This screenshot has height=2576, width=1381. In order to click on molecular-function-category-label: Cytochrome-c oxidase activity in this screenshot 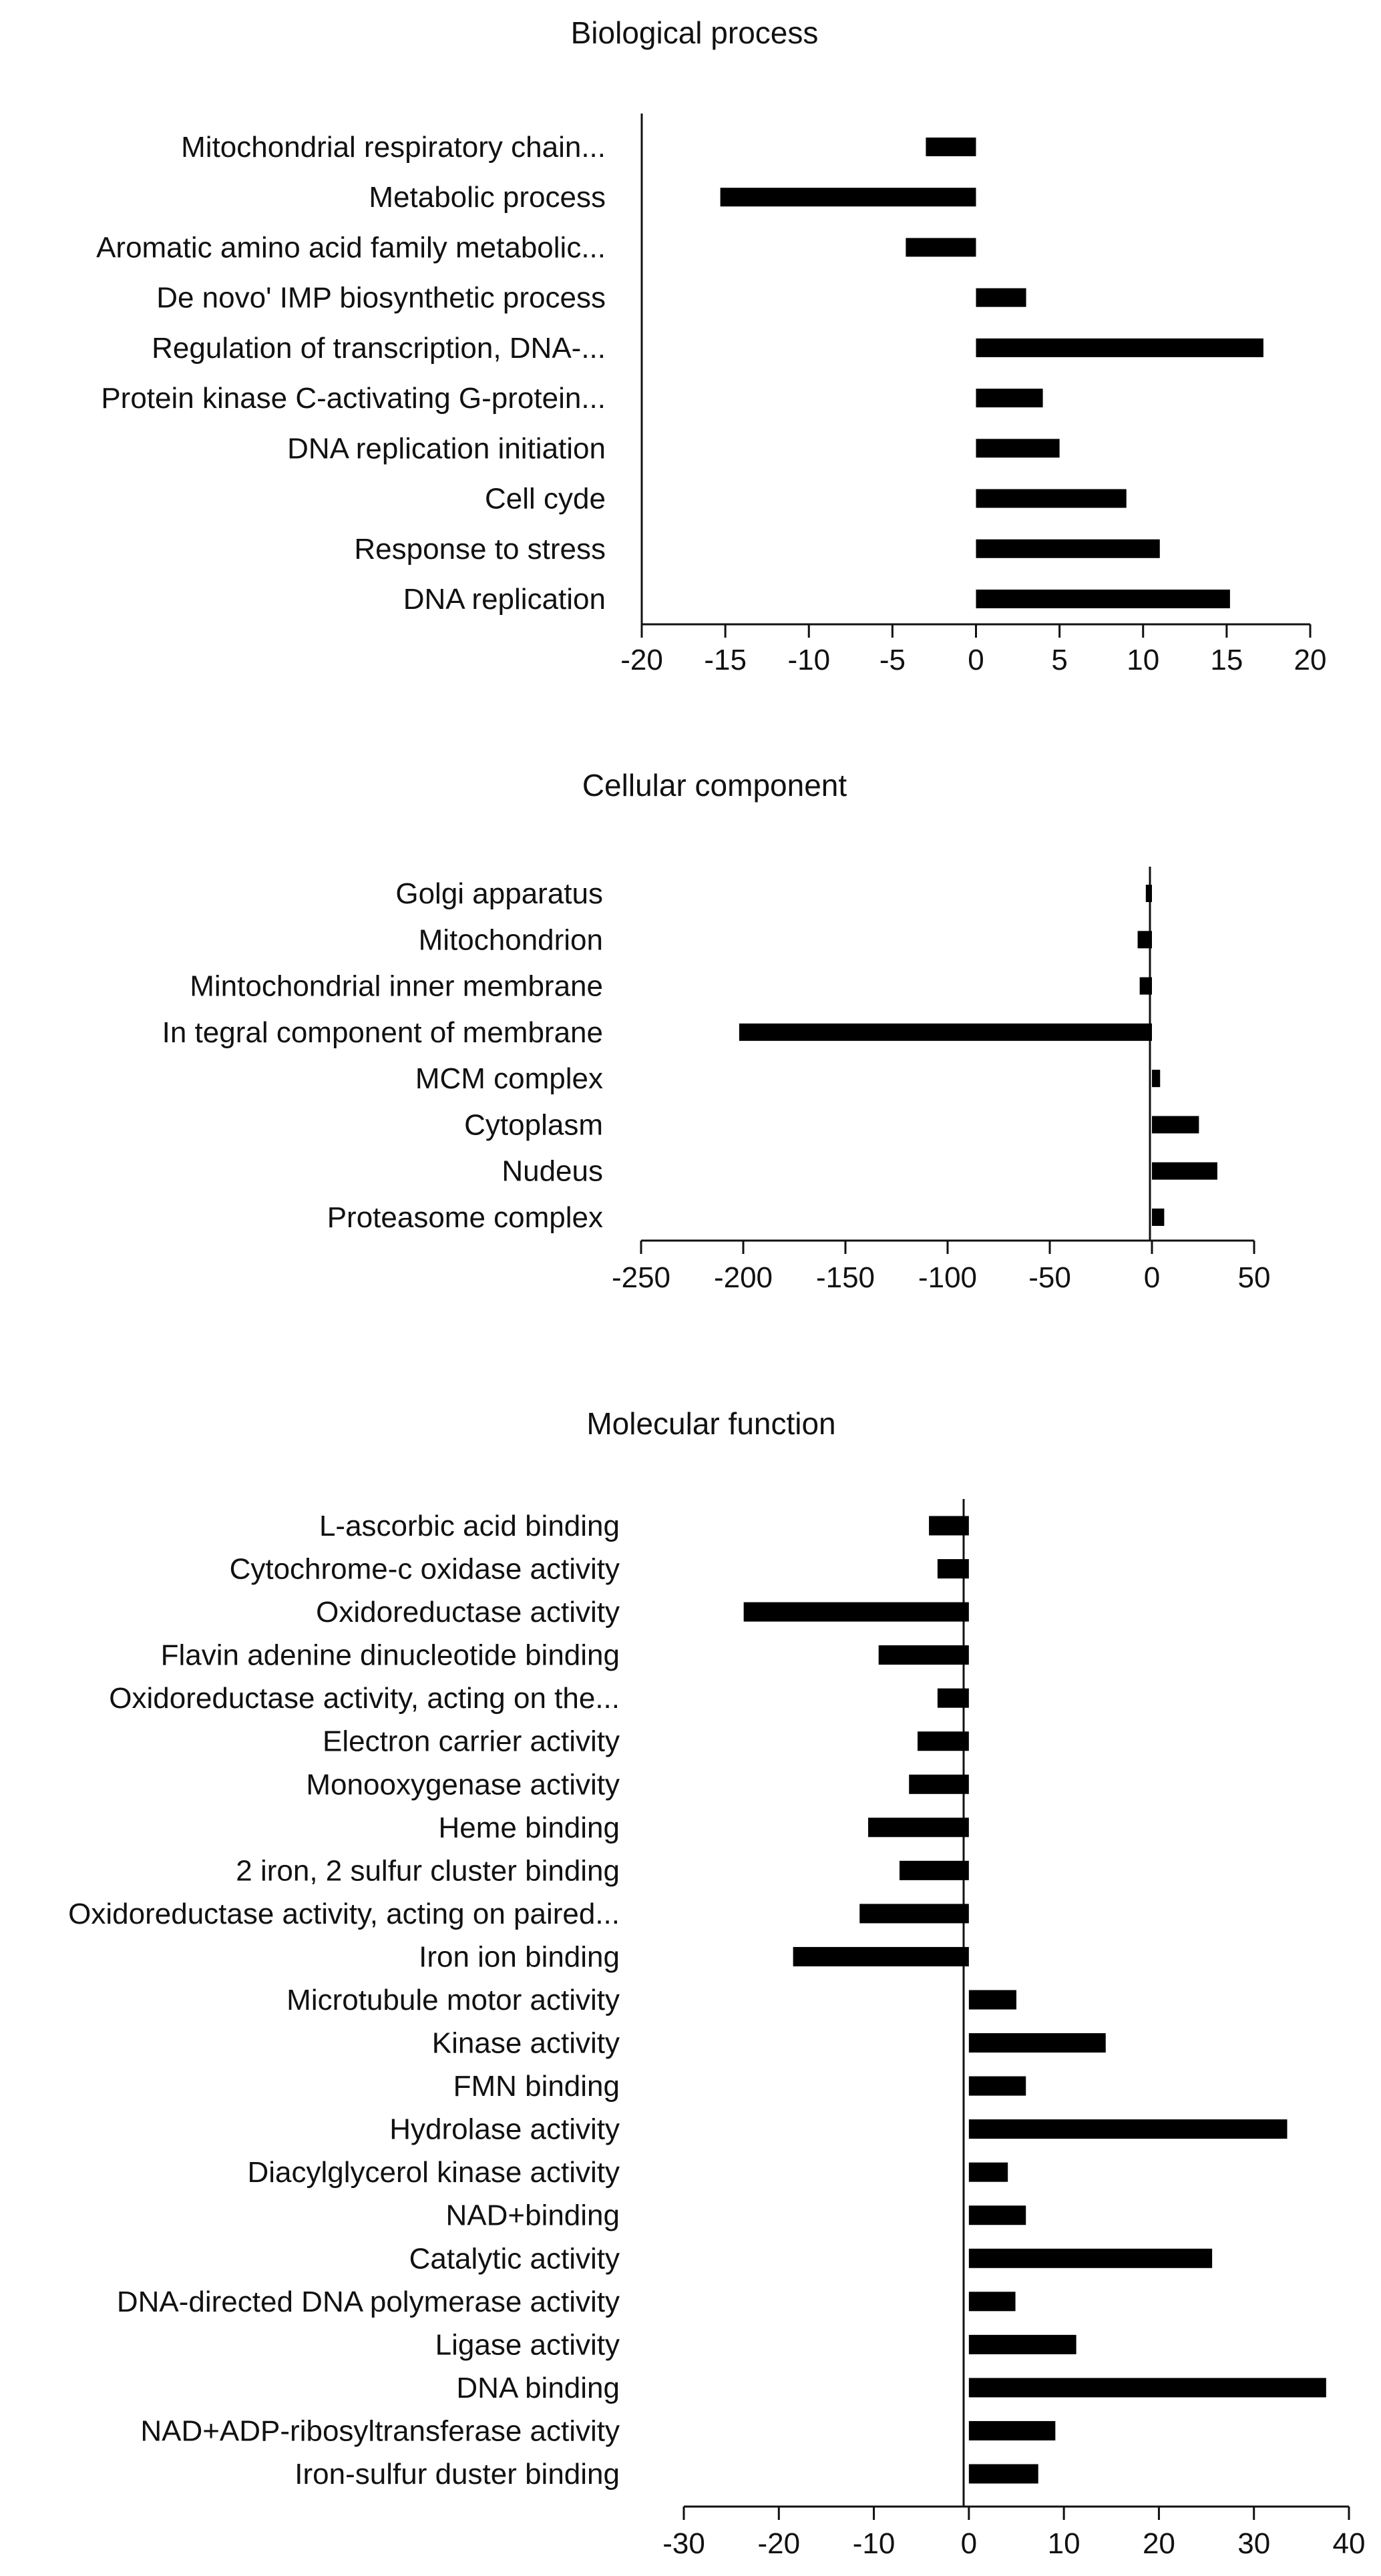, I will do `click(425, 1569)`.